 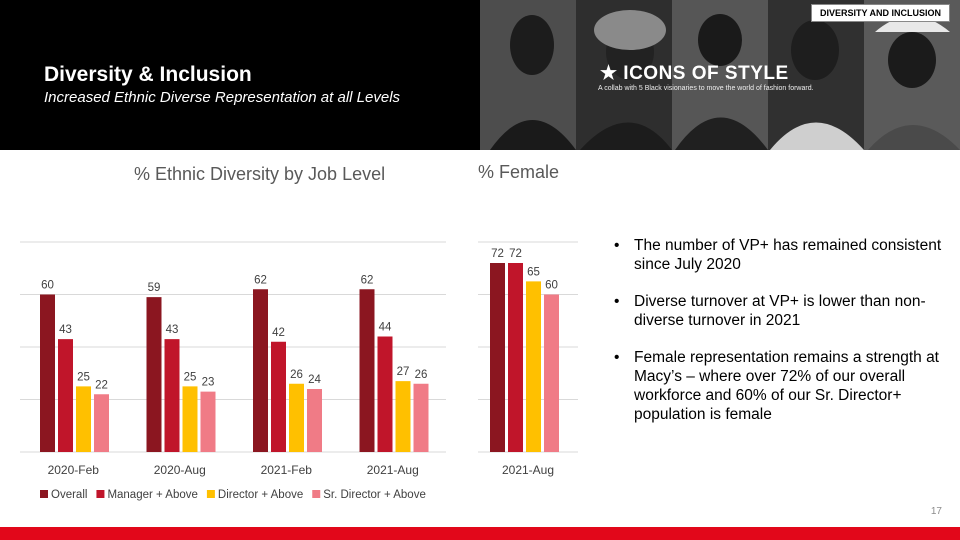 What do you see at coordinates (260, 174) in the screenshot?
I see `chart-title-ethnic-diversity: % Ethnic Diversity by Job Level` at bounding box center [260, 174].